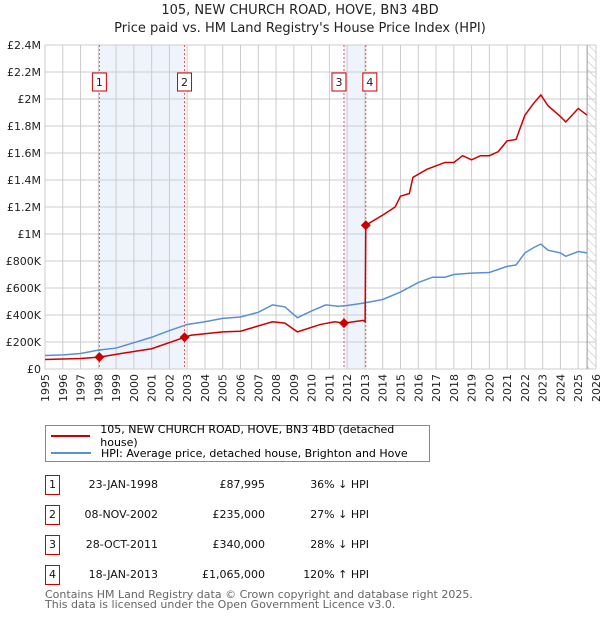  I want to click on sale-price: £87,995, so click(242, 484).